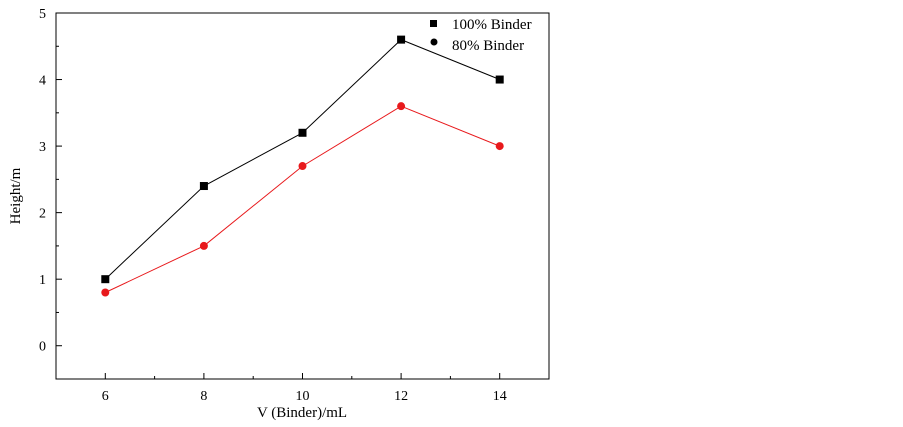  Describe the element at coordinates (302, 413) in the screenshot. I see `x-axis-label: V (Binder)/mL` at that location.